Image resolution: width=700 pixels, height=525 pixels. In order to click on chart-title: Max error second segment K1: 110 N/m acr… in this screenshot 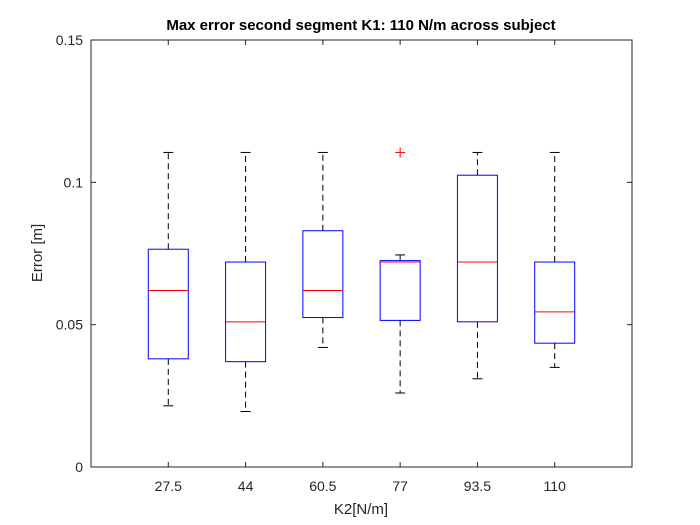, I will do `click(360, 25)`.